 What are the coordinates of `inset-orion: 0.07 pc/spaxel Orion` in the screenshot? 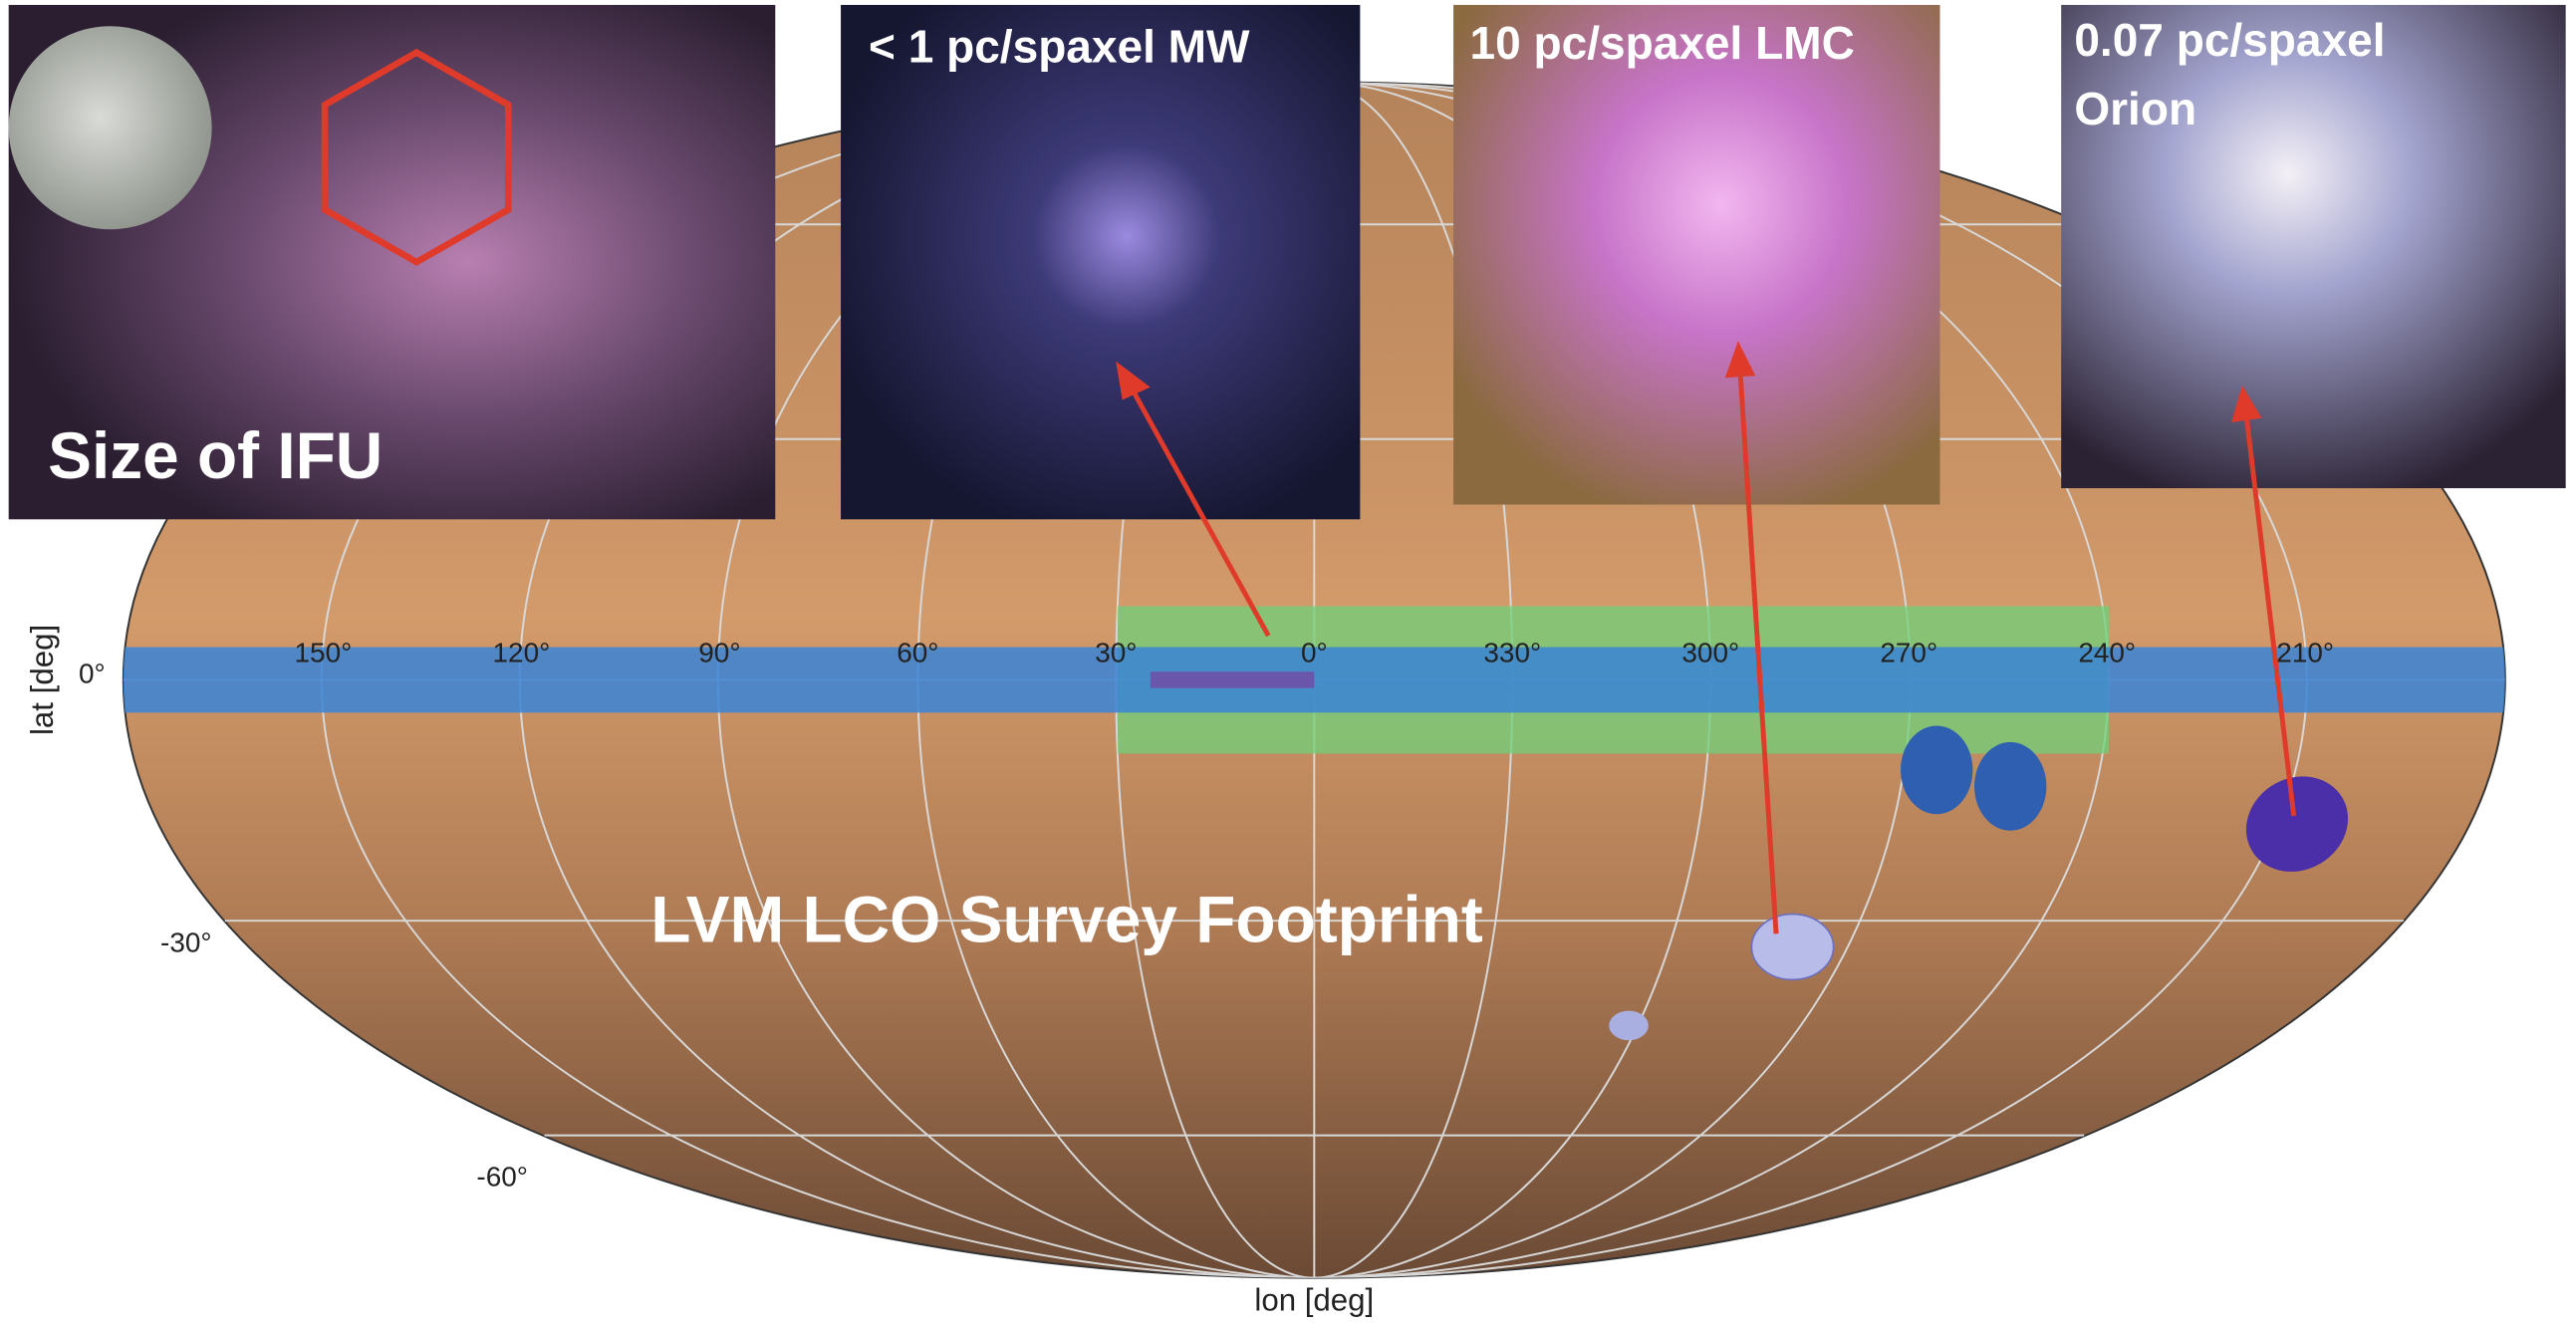 It's located at (2313, 246).